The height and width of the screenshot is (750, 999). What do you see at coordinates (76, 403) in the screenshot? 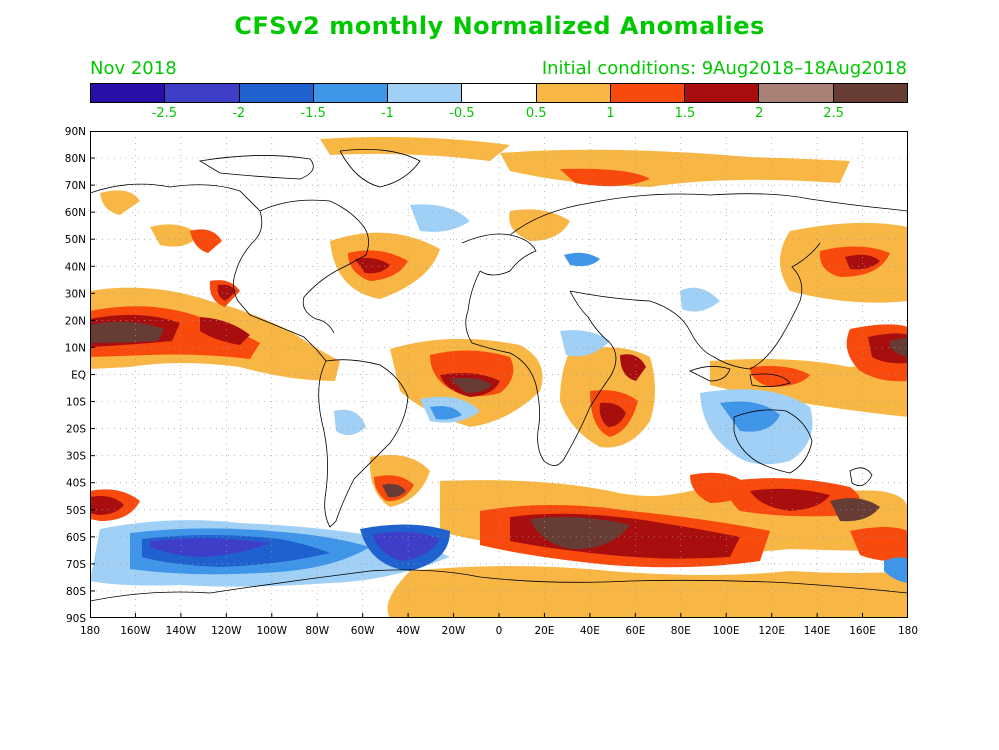
I see `latitude-label: 10S` at bounding box center [76, 403].